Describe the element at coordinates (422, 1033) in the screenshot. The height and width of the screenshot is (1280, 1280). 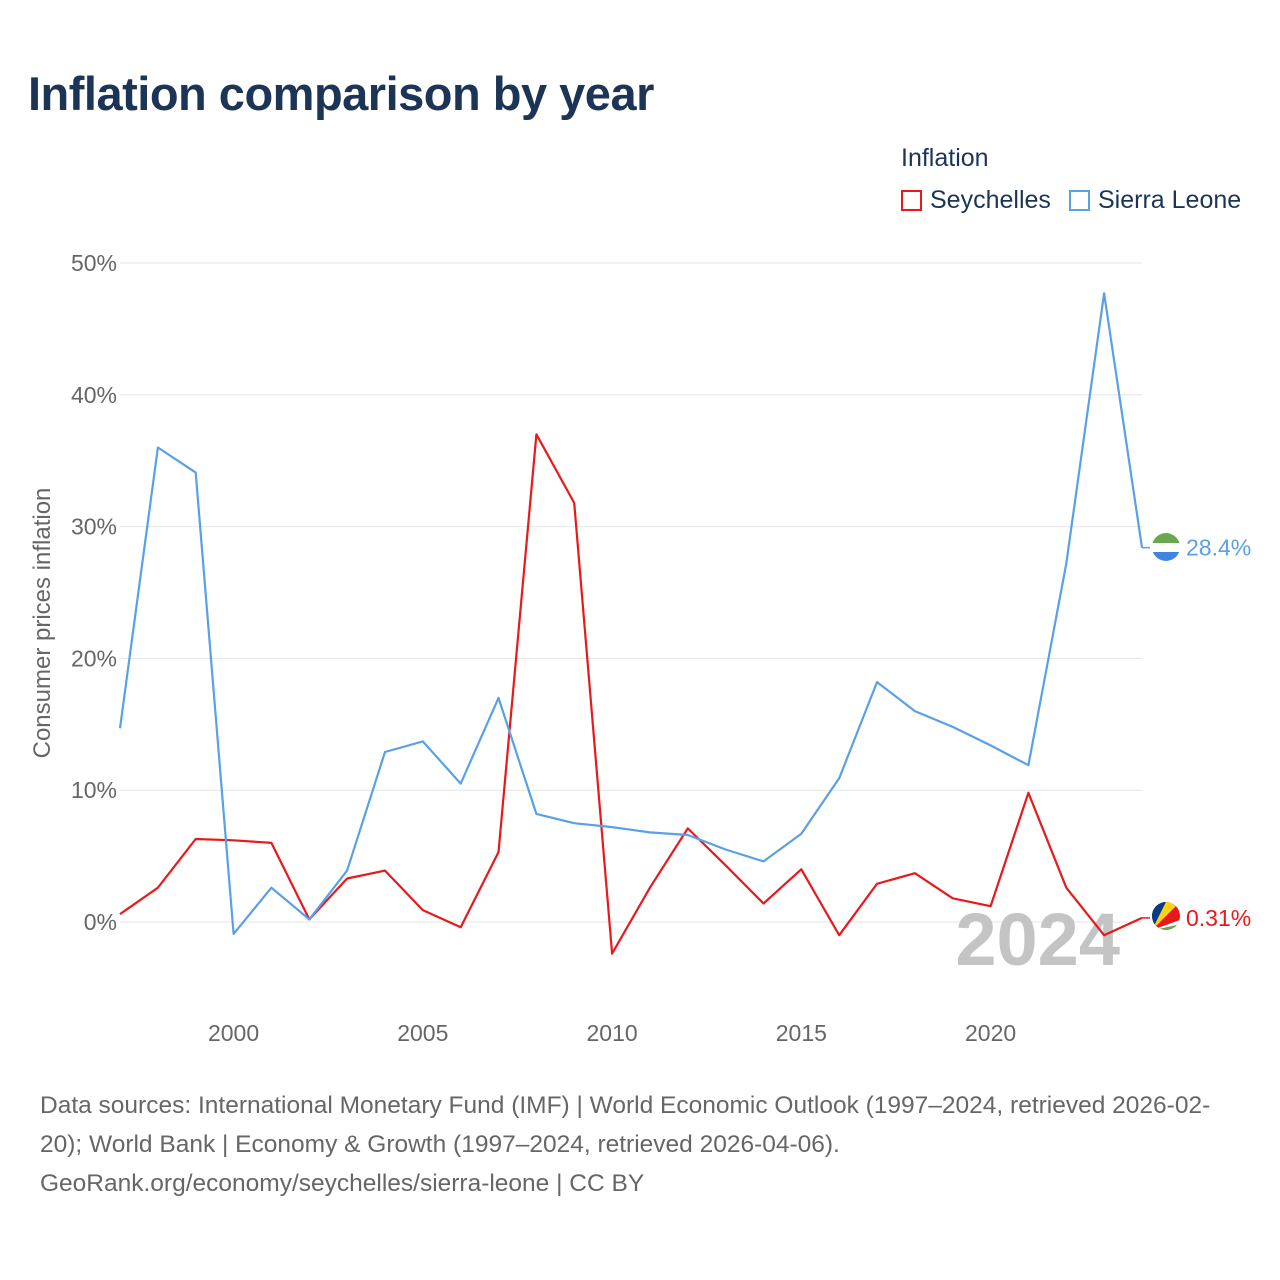
I see `x-tick-label: 2005` at that location.